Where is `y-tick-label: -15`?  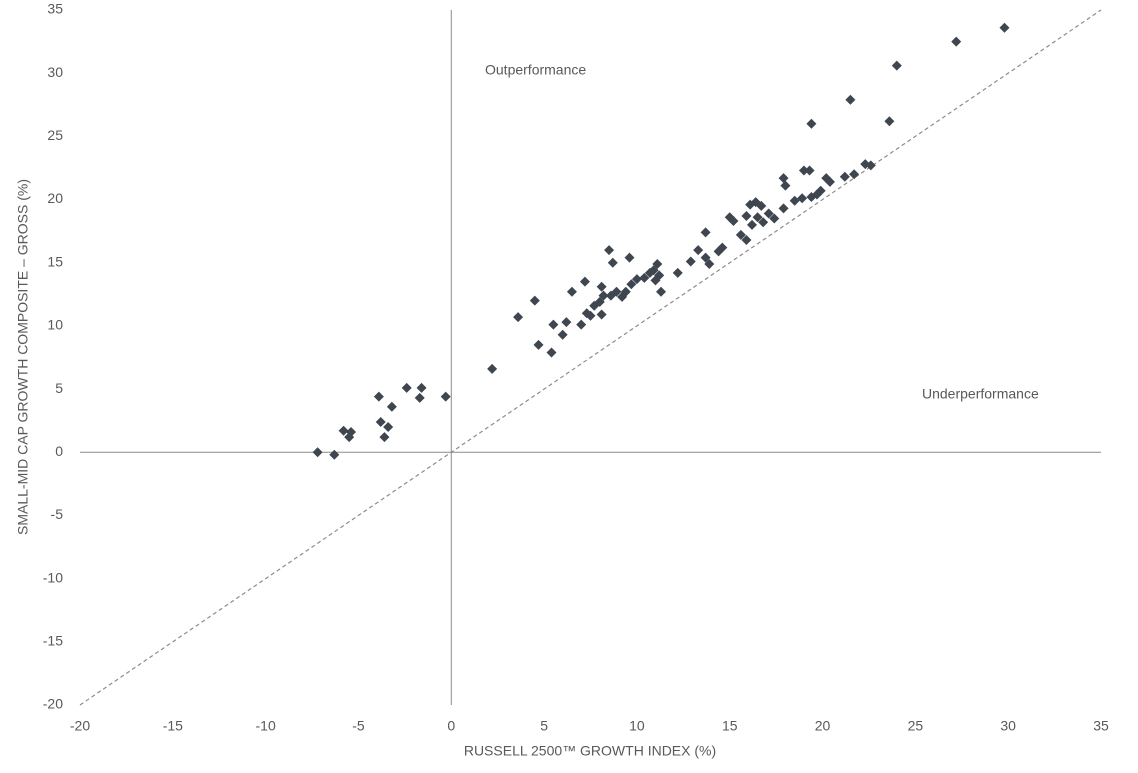
y-tick-label: -15 is located at coordinates (53, 641).